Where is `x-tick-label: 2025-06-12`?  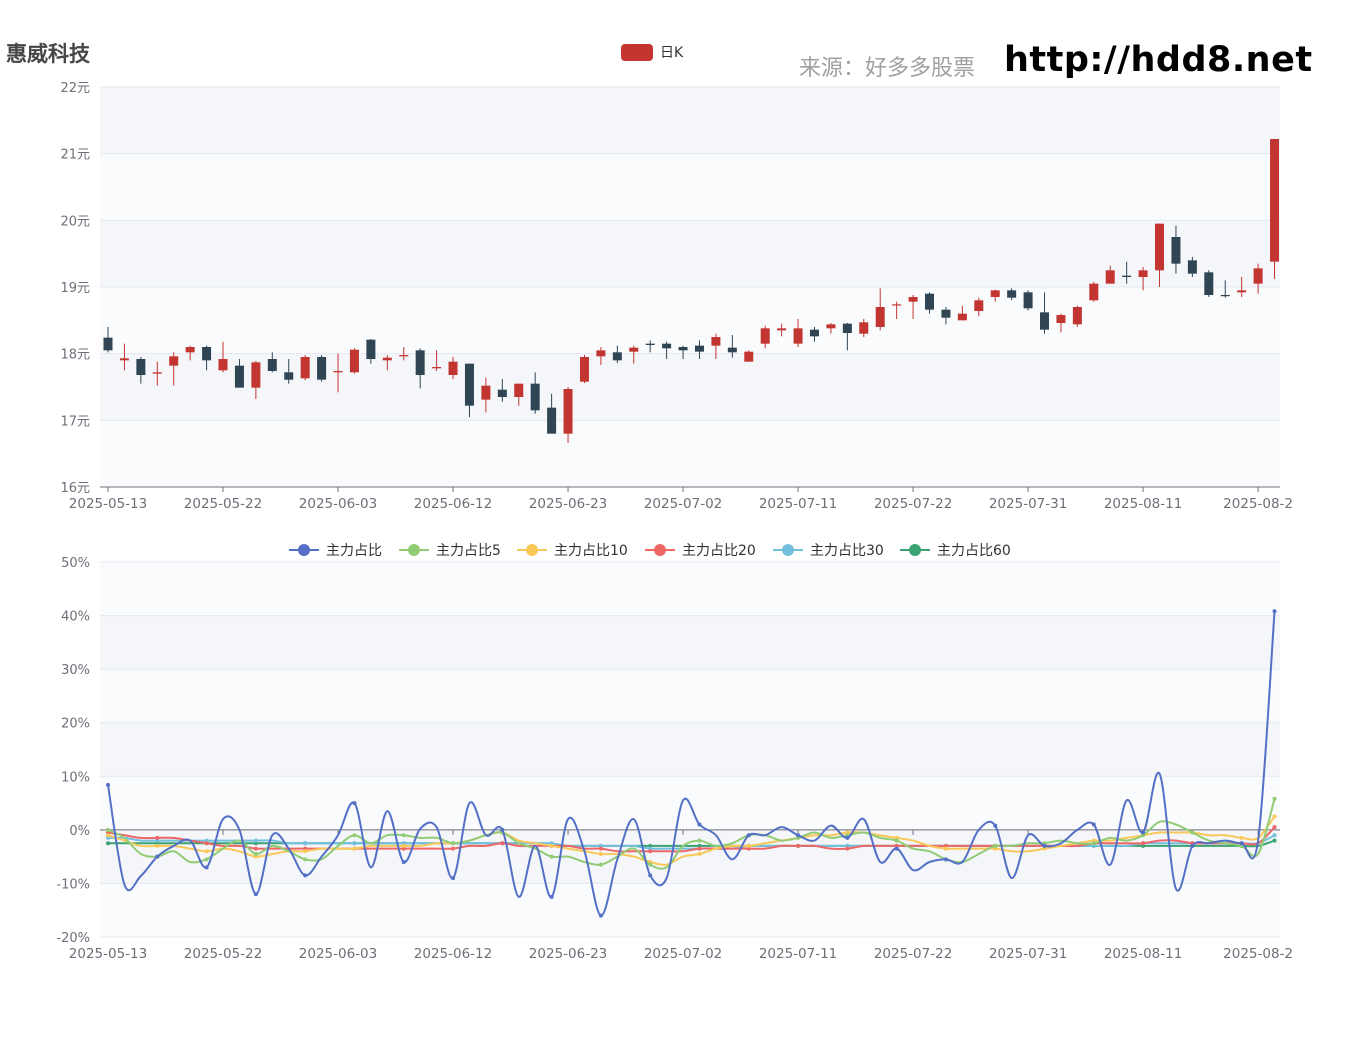
x-tick-label: 2025-06-12 is located at coordinates (453, 954).